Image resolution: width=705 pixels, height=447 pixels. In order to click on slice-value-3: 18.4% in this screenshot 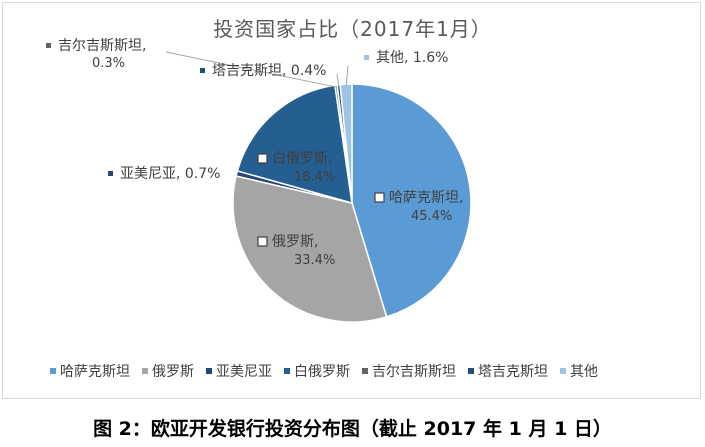, I will do `click(314, 177)`.